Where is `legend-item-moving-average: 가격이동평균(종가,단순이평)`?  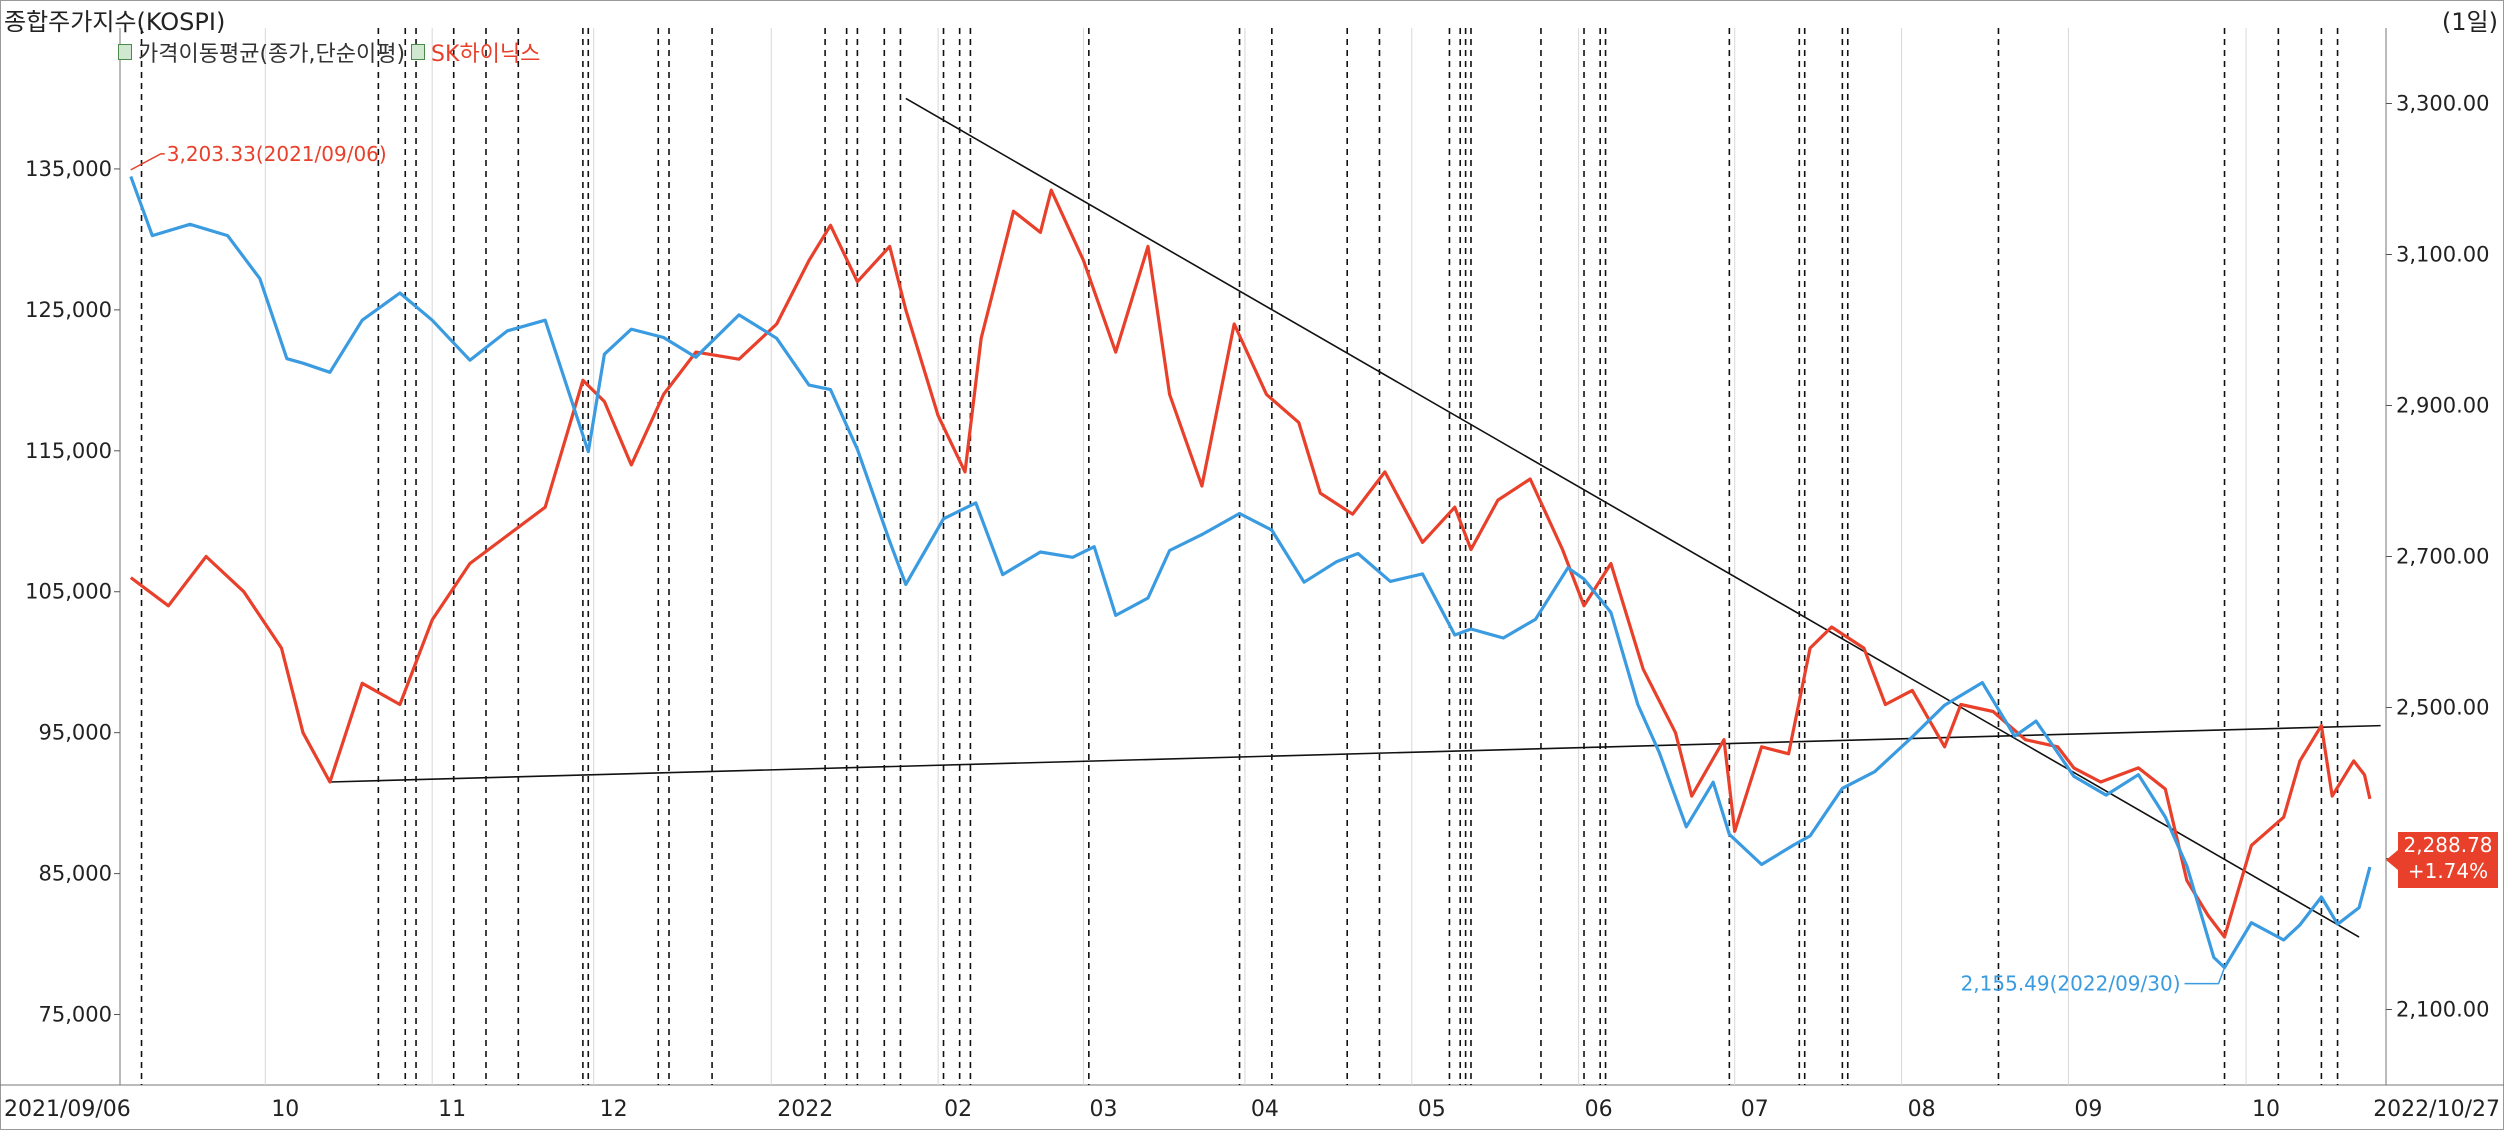
legend-item-moving-average: 가격이동평균(종가,단순이평) is located at coordinates (272, 54).